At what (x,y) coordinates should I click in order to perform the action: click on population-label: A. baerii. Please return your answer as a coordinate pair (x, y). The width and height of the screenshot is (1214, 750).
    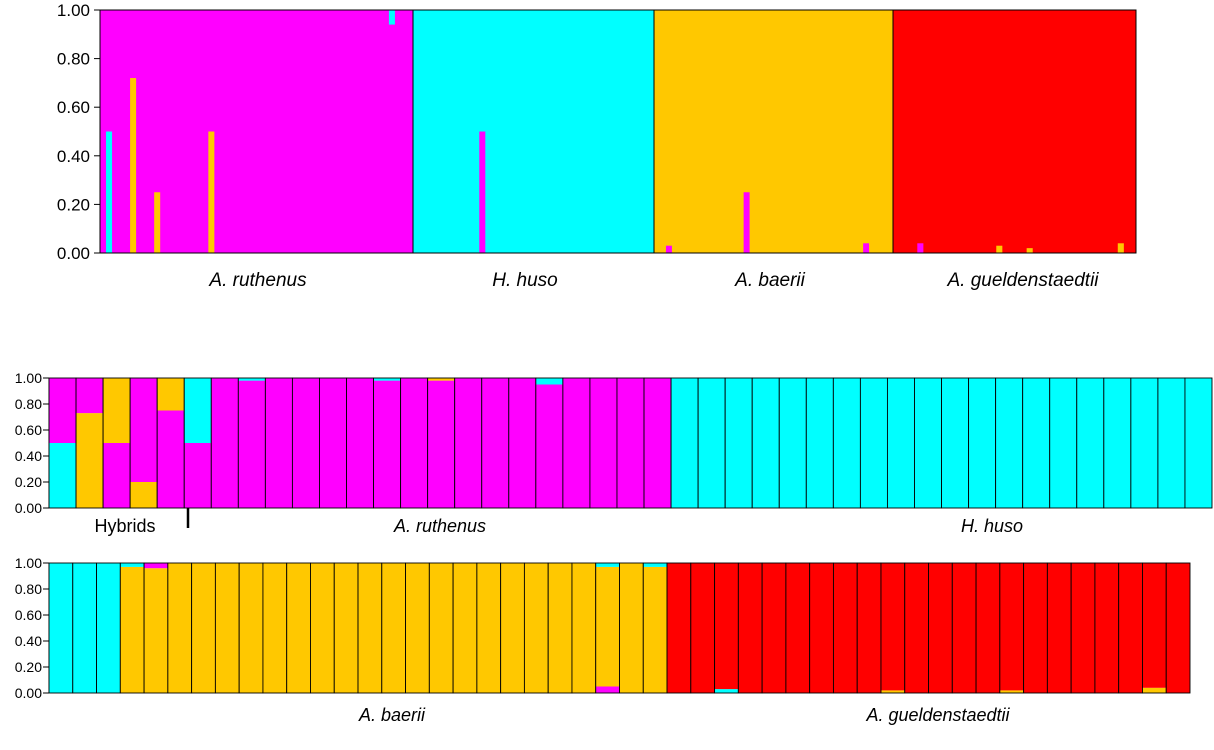
    Looking at the image, I should click on (769, 280).